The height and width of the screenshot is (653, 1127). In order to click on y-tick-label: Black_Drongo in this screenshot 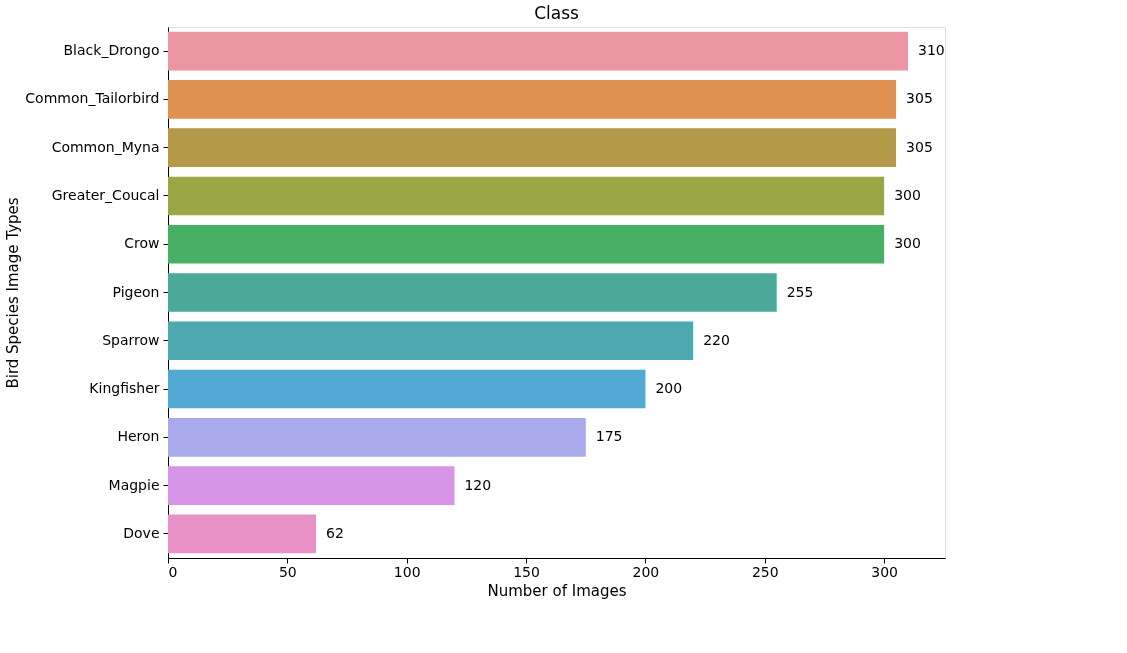, I will do `click(111, 50)`.